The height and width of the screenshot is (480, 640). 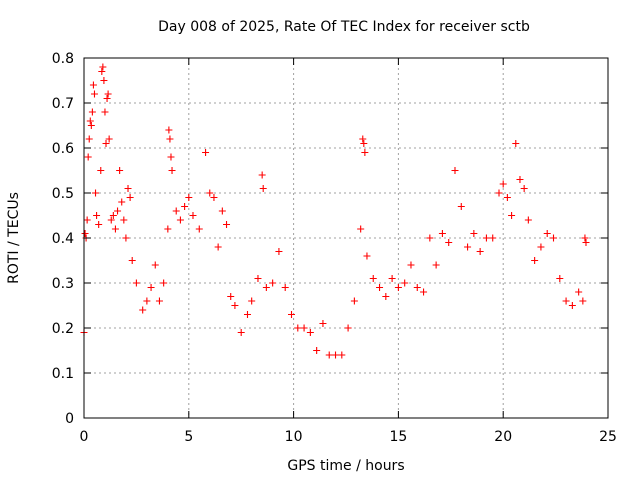 I want to click on x-tick-label: 20, so click(x=503, y=437).